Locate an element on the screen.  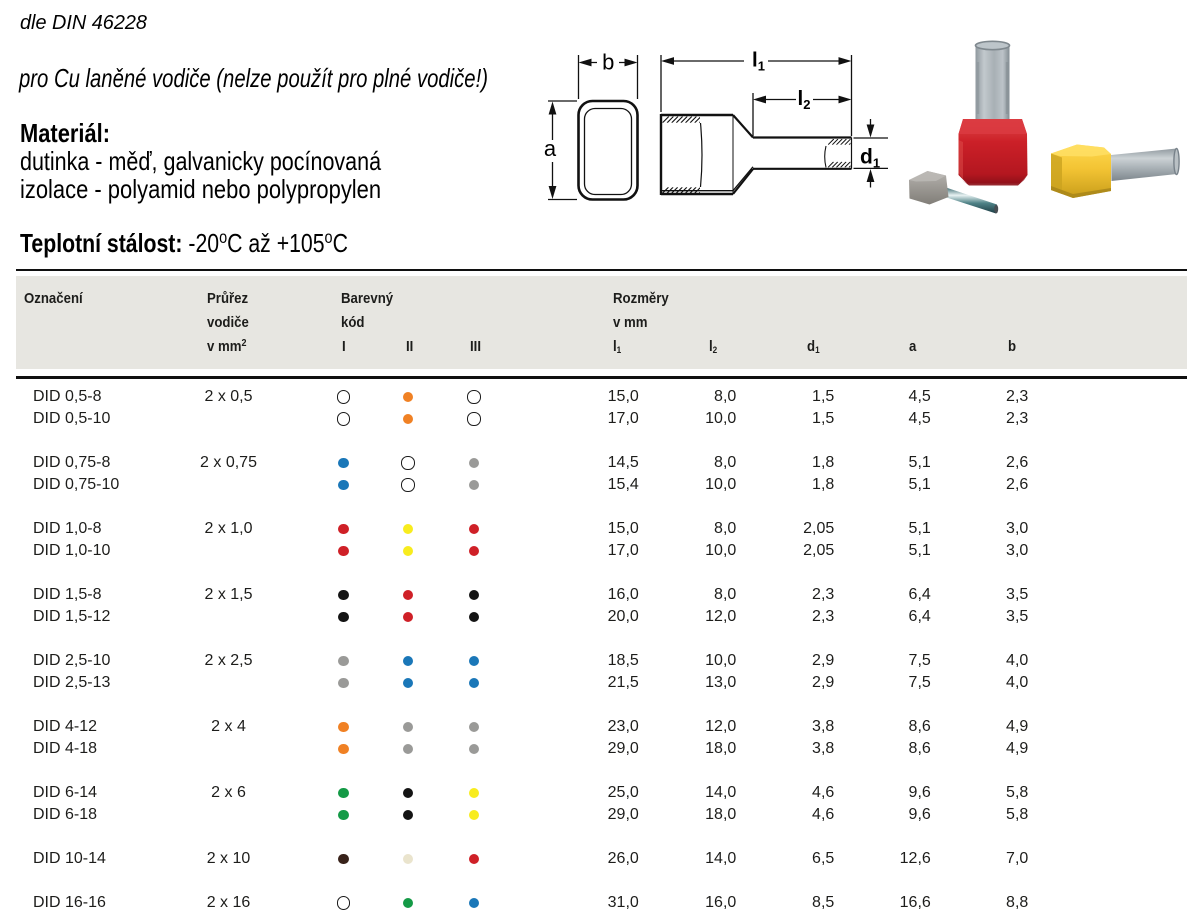
svg-text: l2 is located at coordinates (804, 99).